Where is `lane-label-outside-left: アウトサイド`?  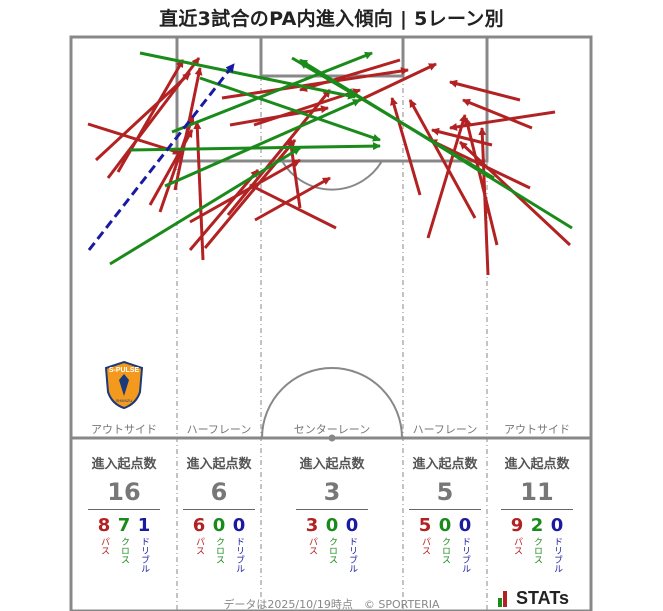 lane-label-outside-left: アウトサイド is located at coordinates (124, 429).